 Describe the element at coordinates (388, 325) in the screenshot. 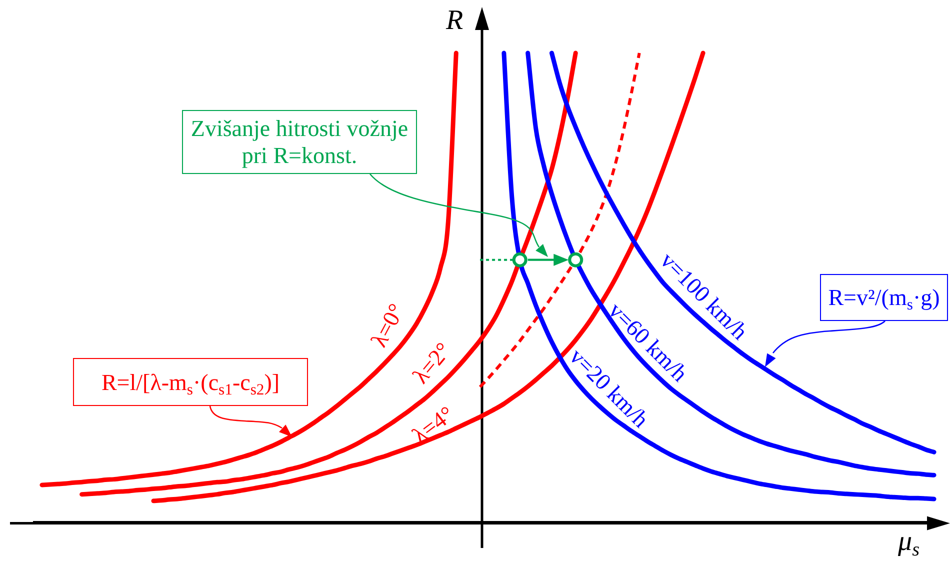

I see `text: λ=0°` at that location.